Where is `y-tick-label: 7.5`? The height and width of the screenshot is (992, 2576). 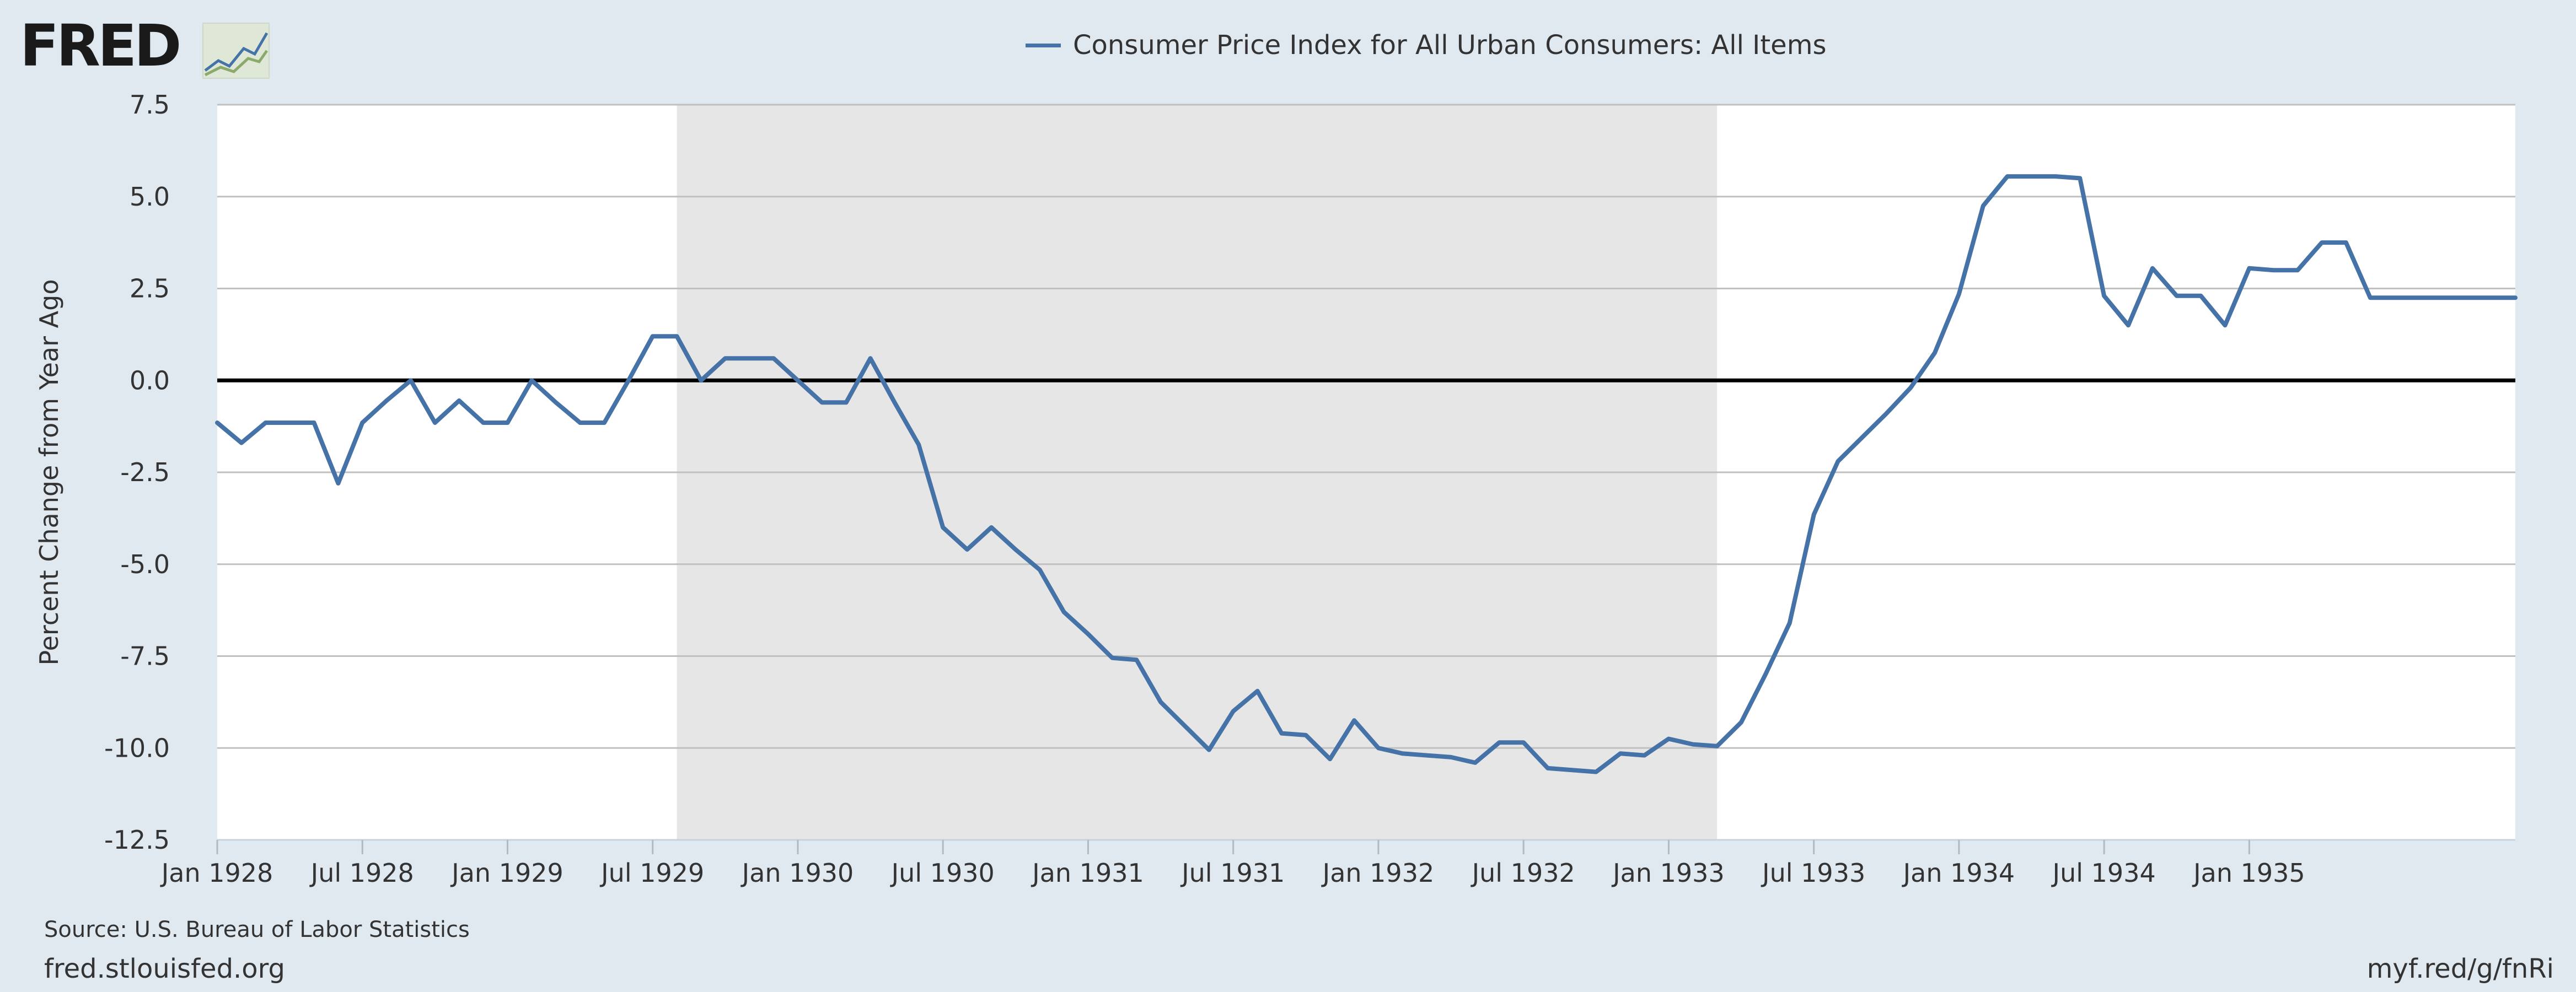
y-tick-label: 7.5 is located at coordinates (150, 105).